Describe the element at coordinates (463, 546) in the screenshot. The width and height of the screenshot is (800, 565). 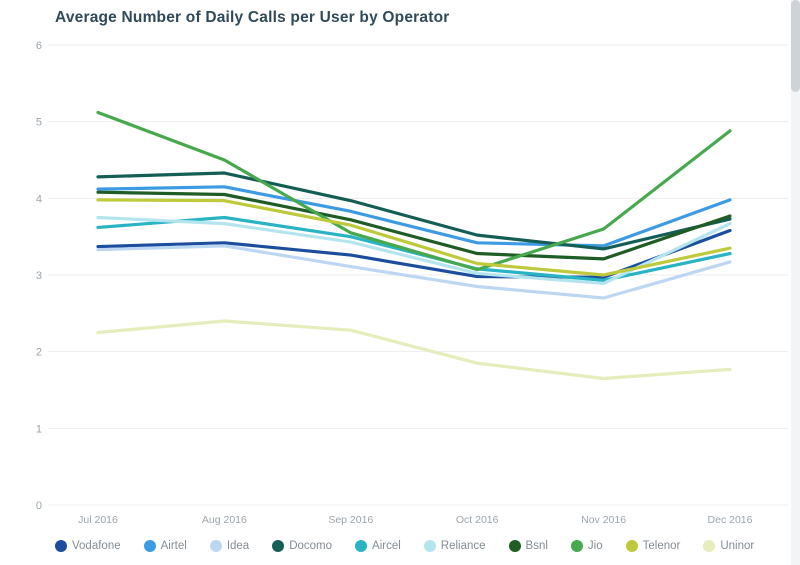
I see `legend-label: Reliance` at that location.